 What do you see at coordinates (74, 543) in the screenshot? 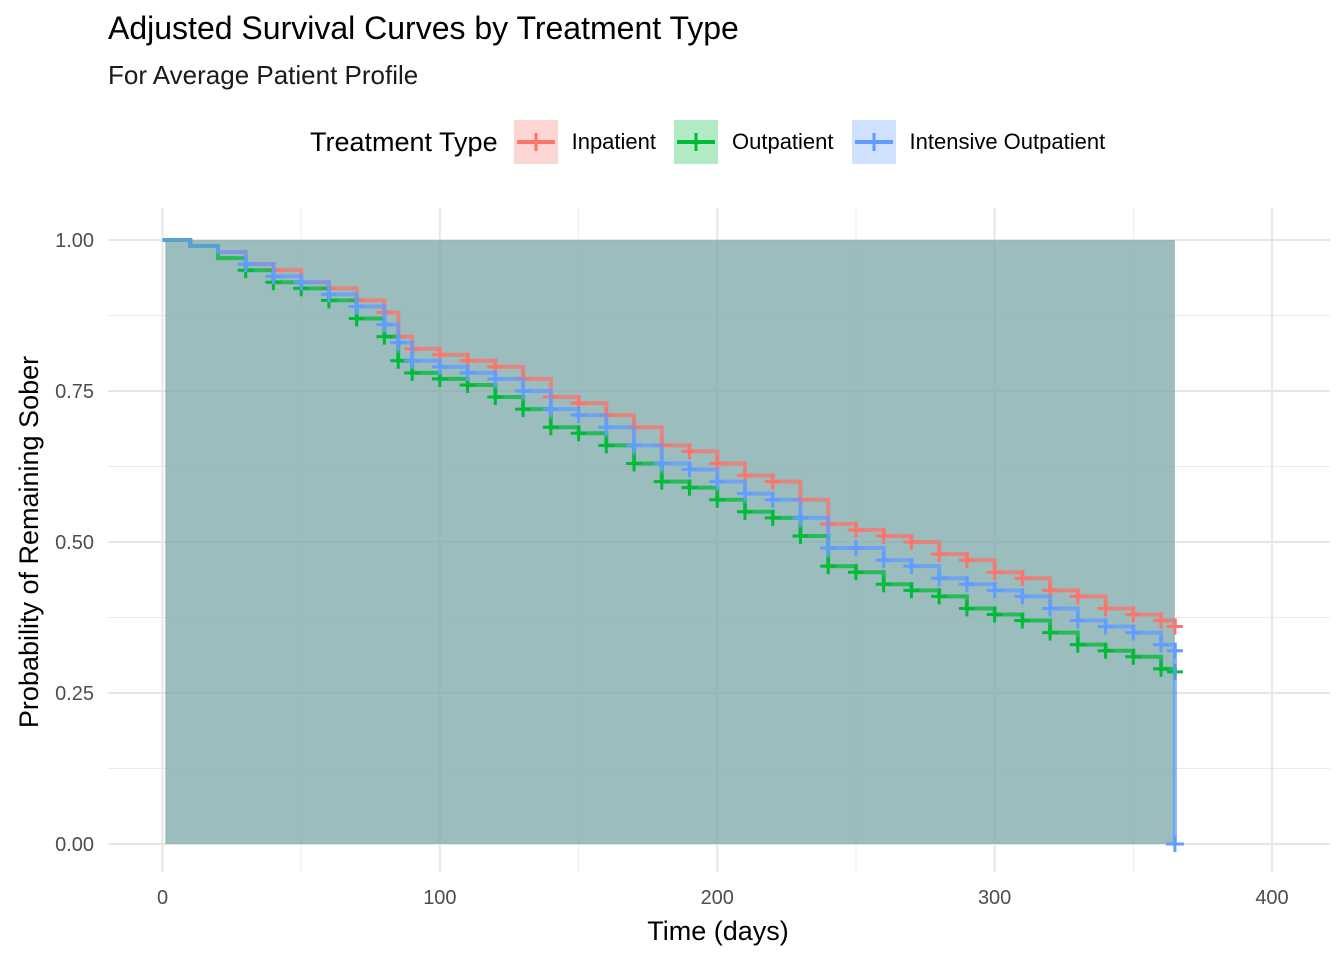
I see `y-tick-label: 0.50` at bounding box center [74, 543].